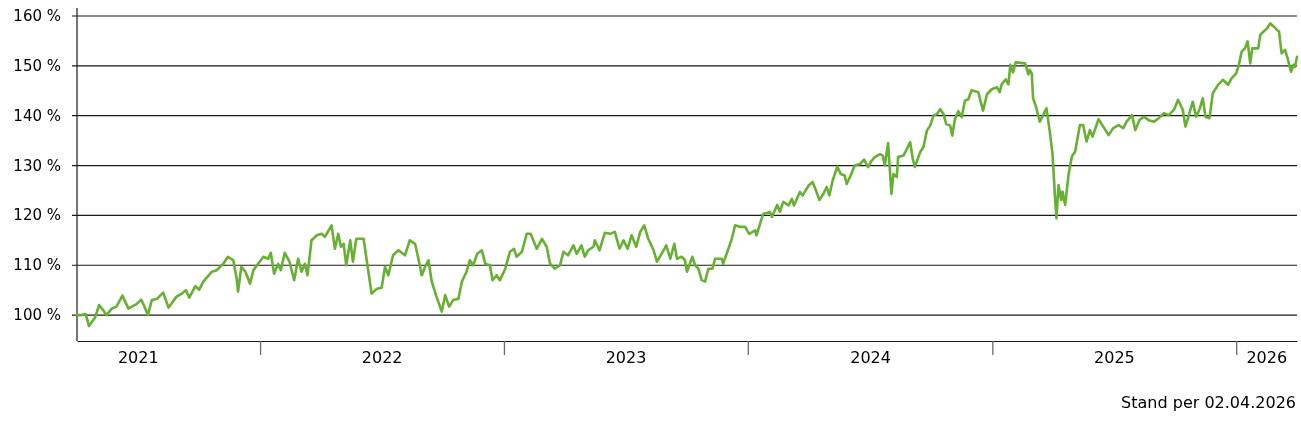  I want to click on y-tick-label: 140 %, so click(37, 115).